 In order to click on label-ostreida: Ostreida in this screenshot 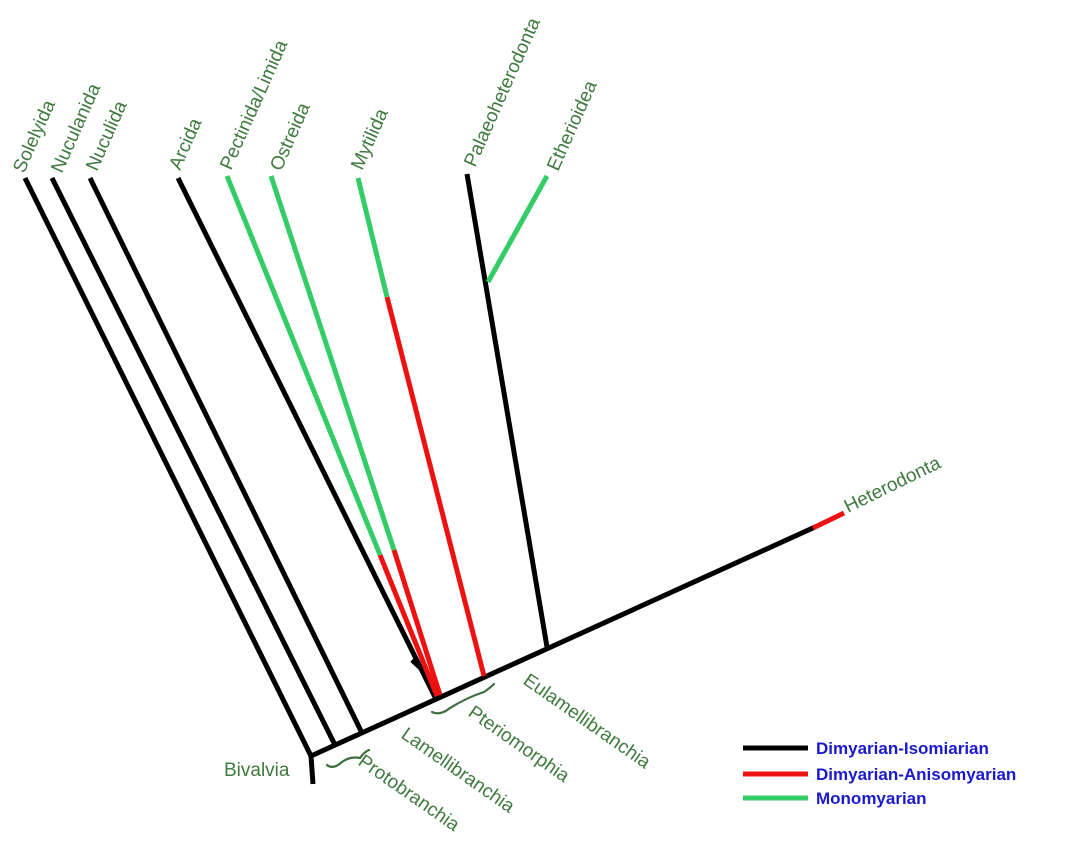, I will do `click(290, 136)`.